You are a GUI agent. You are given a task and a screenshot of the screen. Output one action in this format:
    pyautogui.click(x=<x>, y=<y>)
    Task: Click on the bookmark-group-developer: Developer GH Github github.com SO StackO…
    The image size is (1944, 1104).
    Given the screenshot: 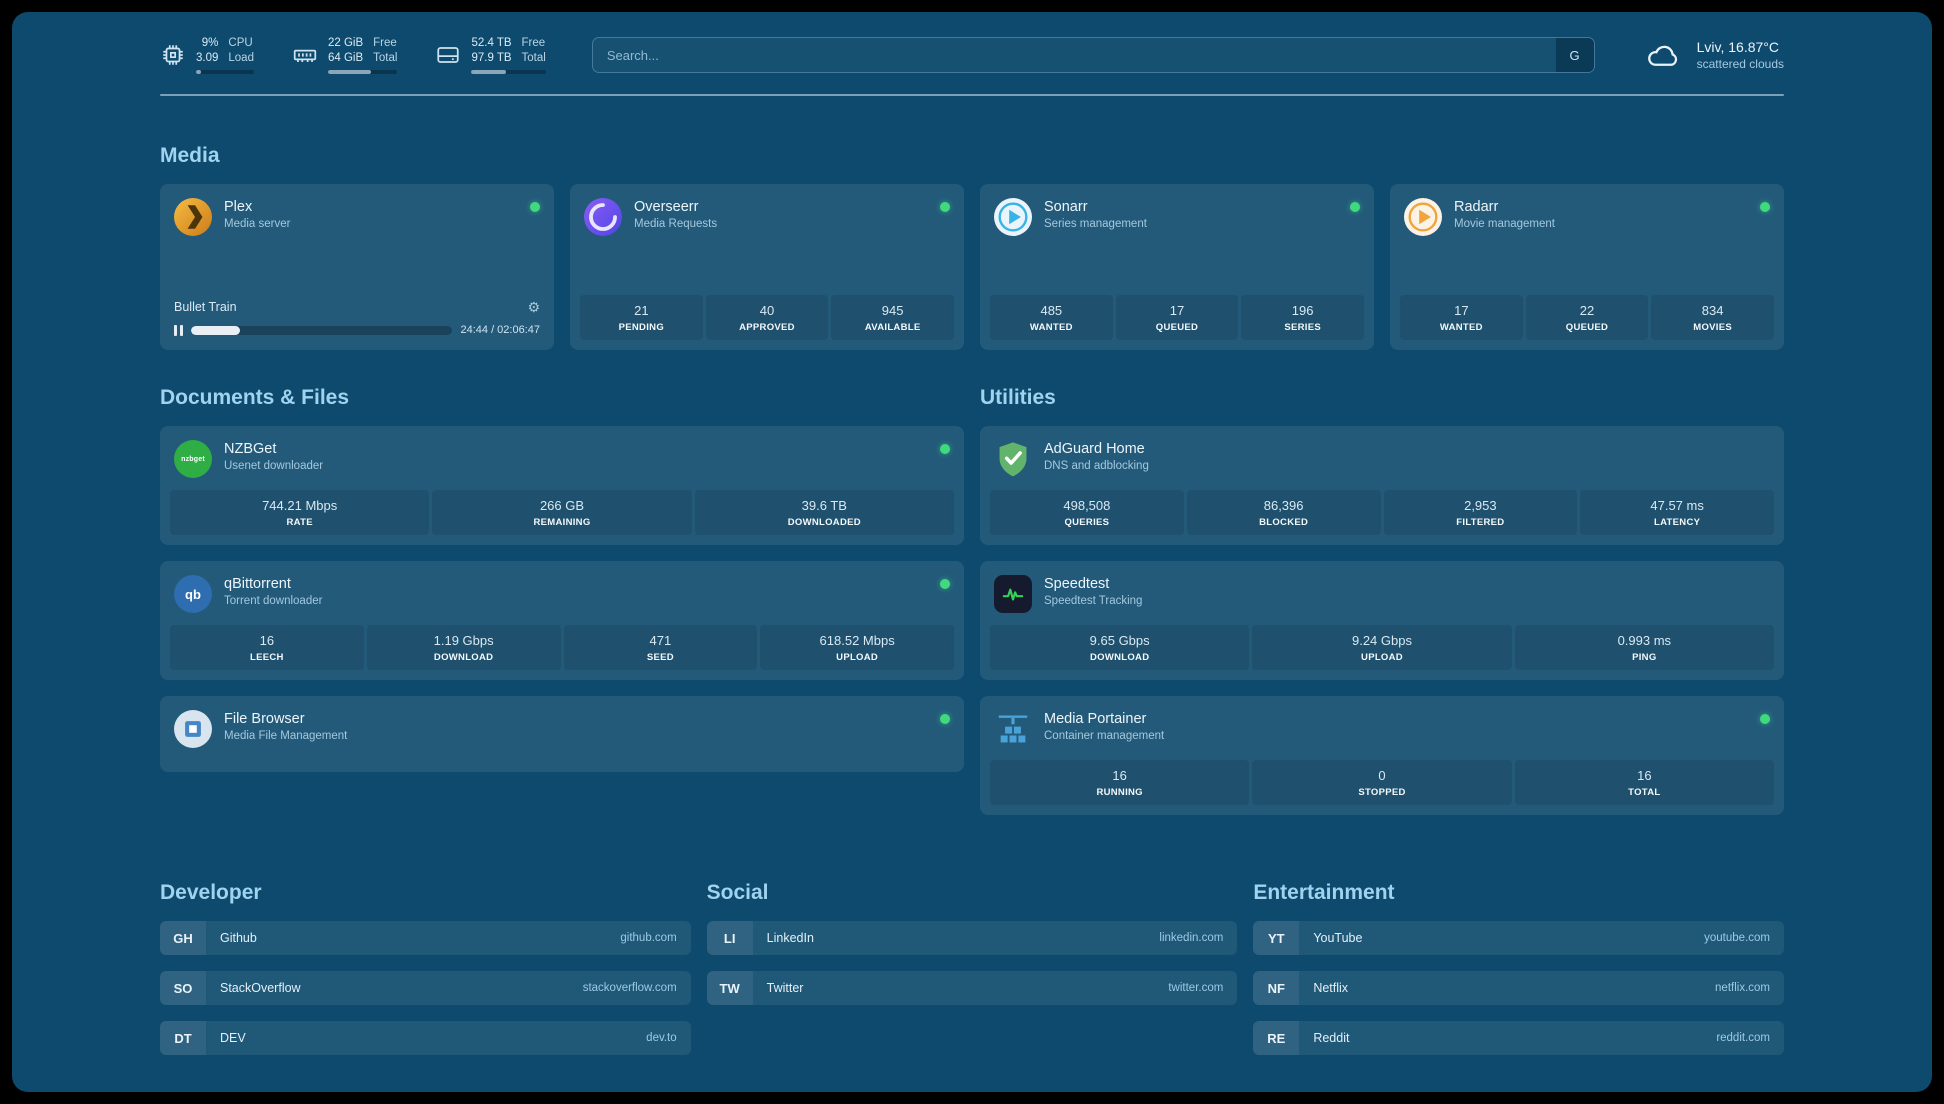 What is the action you would take?
    pyautogui.click(x=425, y=958)
    